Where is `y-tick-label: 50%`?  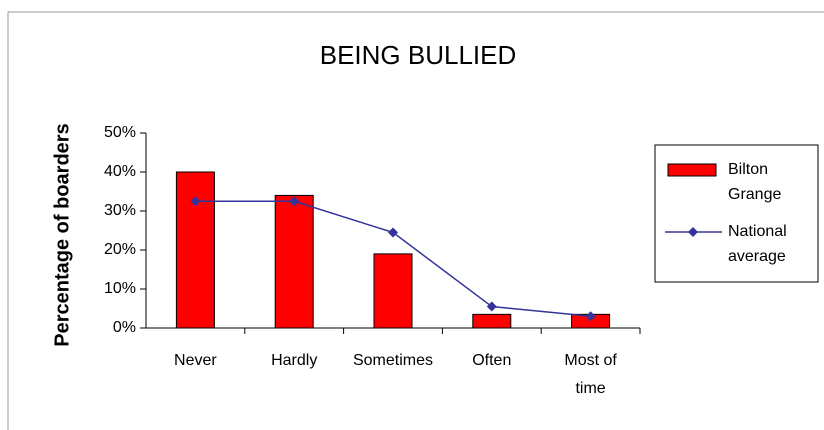 y-tick-label: 50% is located at coordinates (120, 132).